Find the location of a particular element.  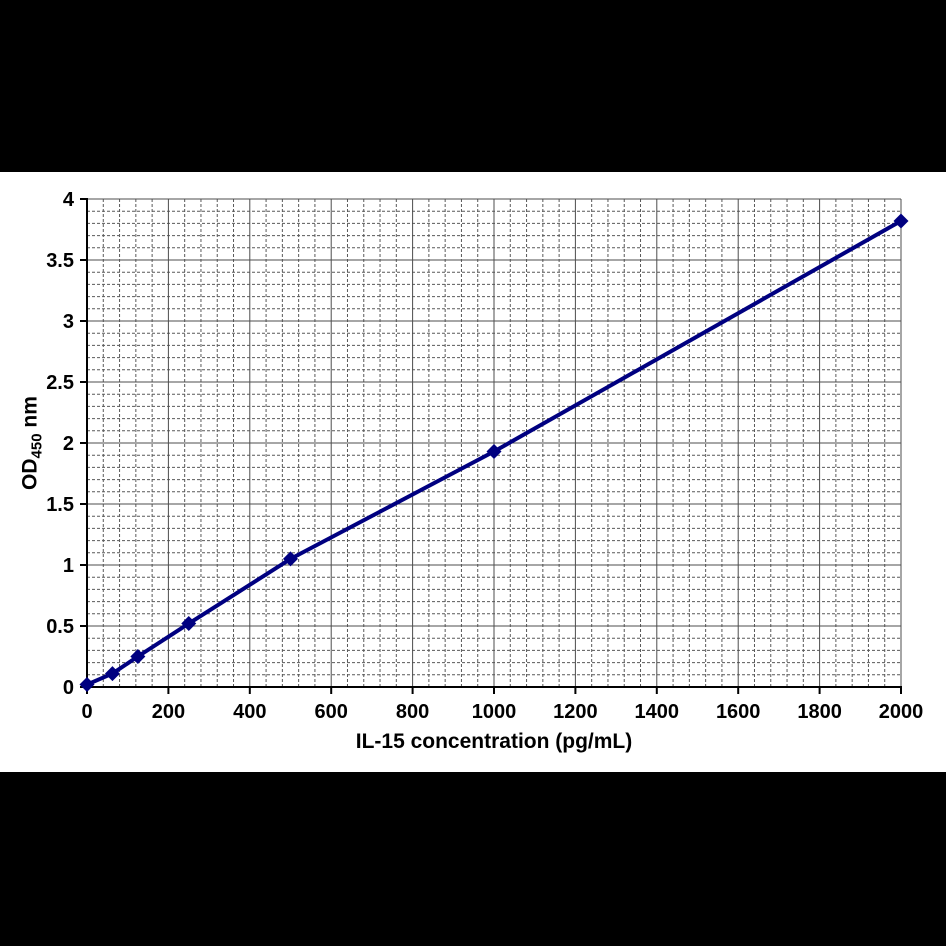

y-axis-title-suffix: nm is located at coordinates (30, 415).